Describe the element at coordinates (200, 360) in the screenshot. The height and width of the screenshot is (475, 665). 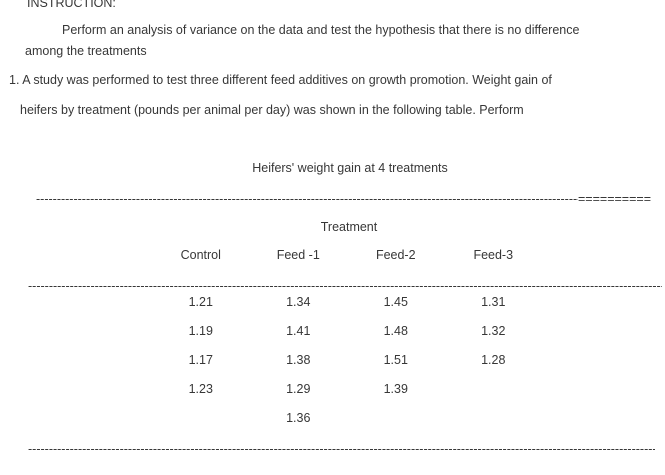
I see `table-cell: 1.17` at that location.